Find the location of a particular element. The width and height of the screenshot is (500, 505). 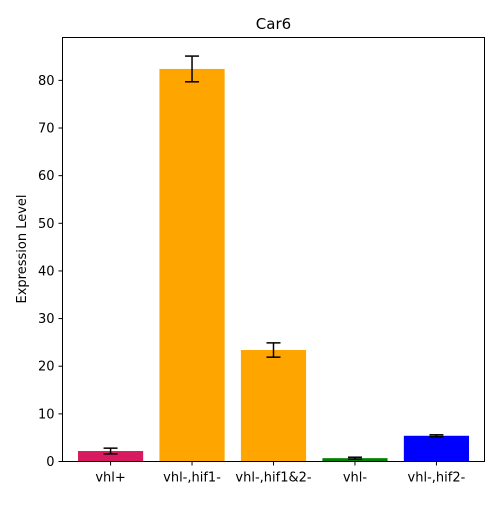

chart-title: Car6 is located at coordinates (273, 24).